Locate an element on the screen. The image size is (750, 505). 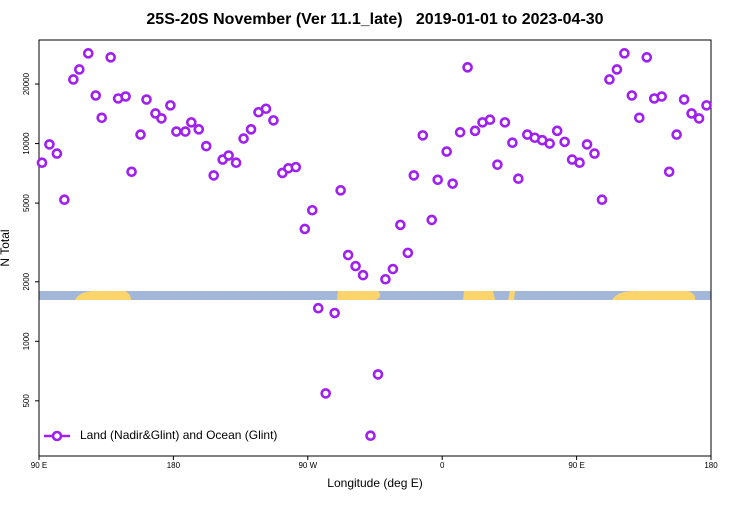
x-tick-label: 90 W is located at coordinates (307, 465).